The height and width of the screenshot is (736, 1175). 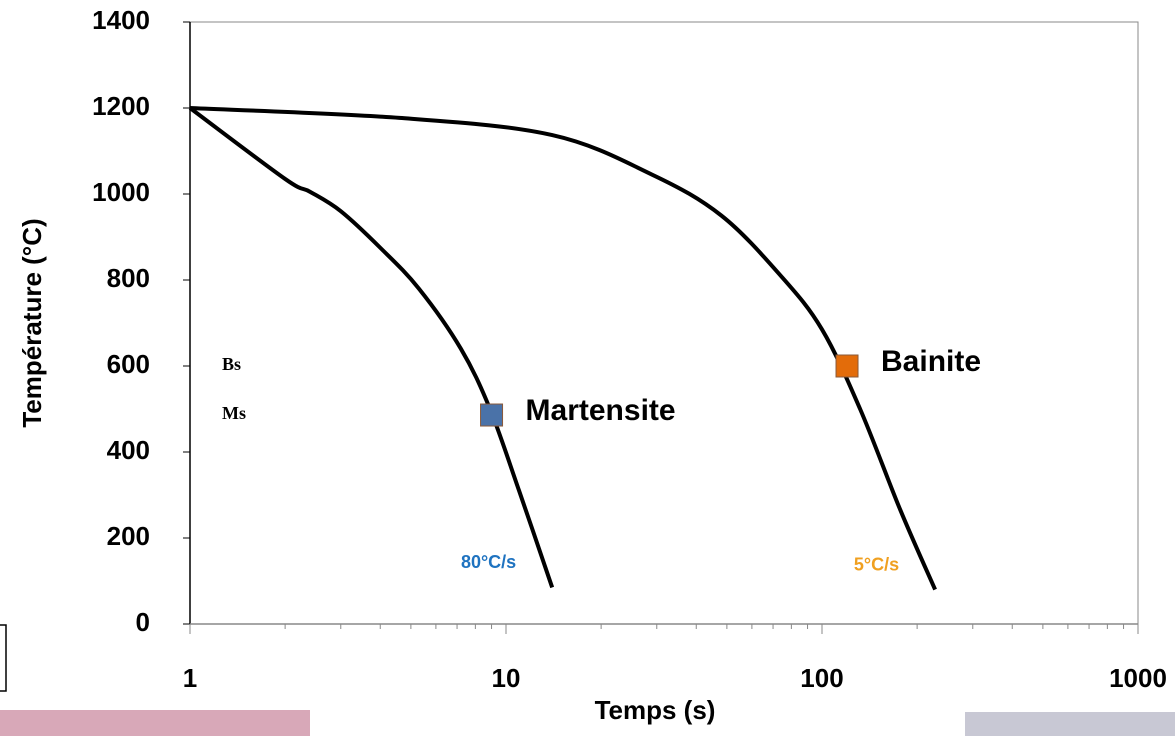 I want to click on y-tick-label: 400, so click(x=128, y=450).